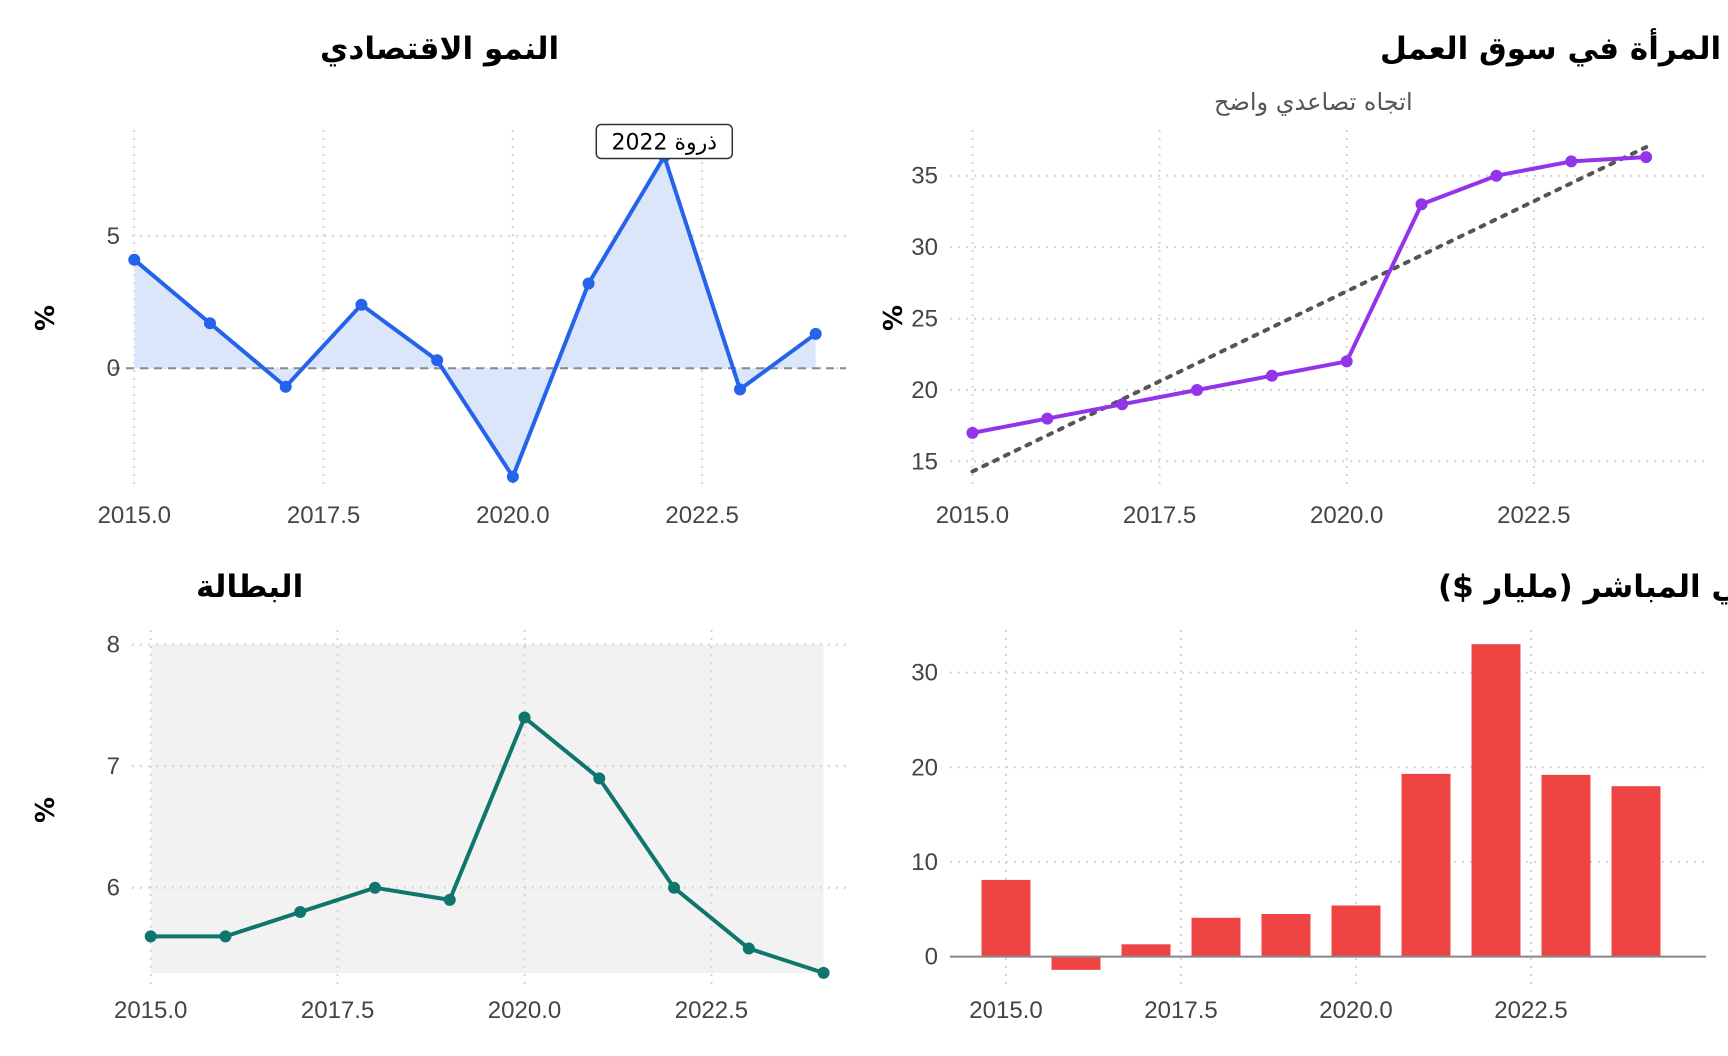 The image size is (1728, 1056). I want to click on unemployment-plot, so click(487, 845).